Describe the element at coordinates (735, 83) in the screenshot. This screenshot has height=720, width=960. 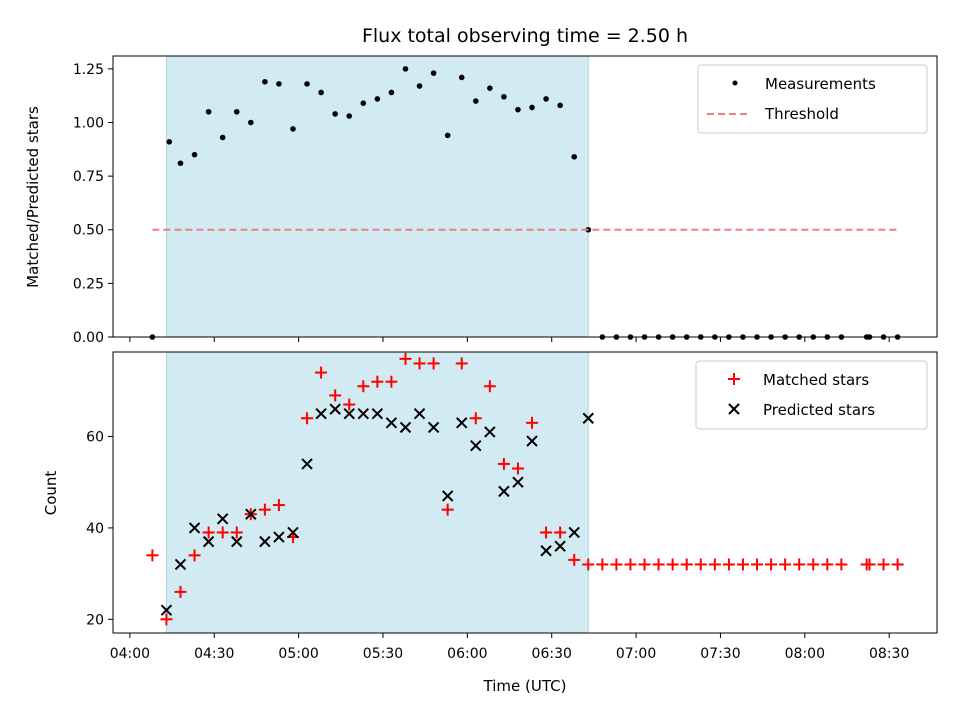
I see `legend-measurements-marker` at that location.